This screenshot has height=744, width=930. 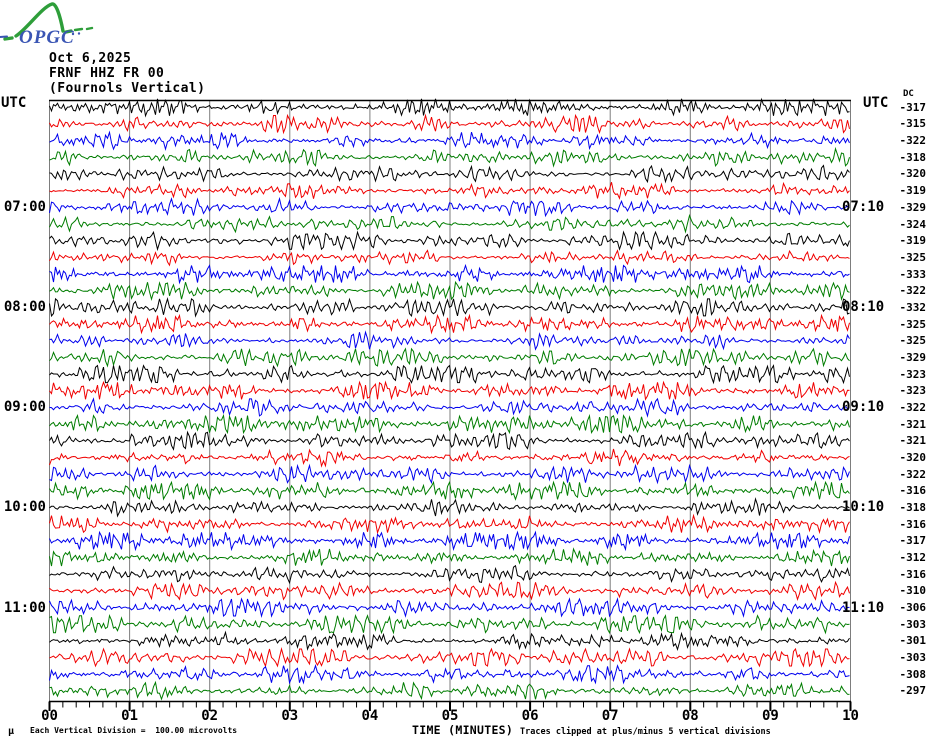 I want to click on right-time-label: 08:10, so click(x=863, y=307).